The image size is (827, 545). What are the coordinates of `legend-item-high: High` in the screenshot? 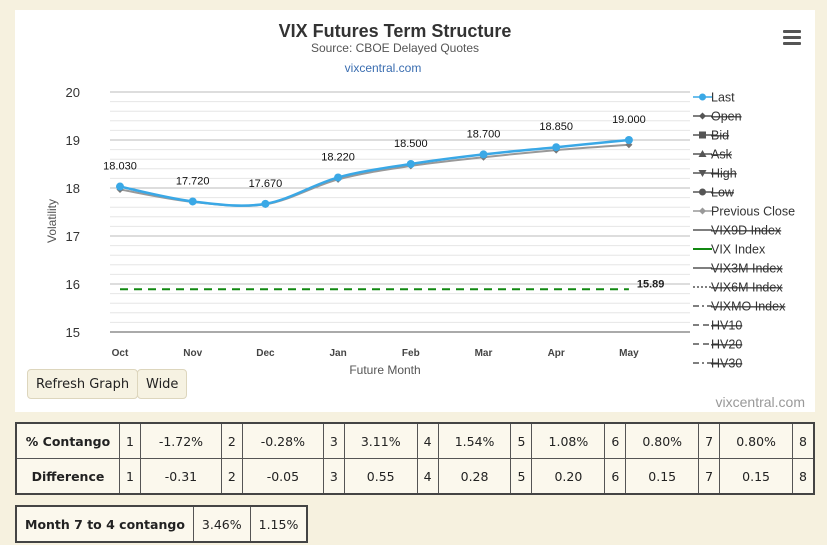 It's located at (715, 174).